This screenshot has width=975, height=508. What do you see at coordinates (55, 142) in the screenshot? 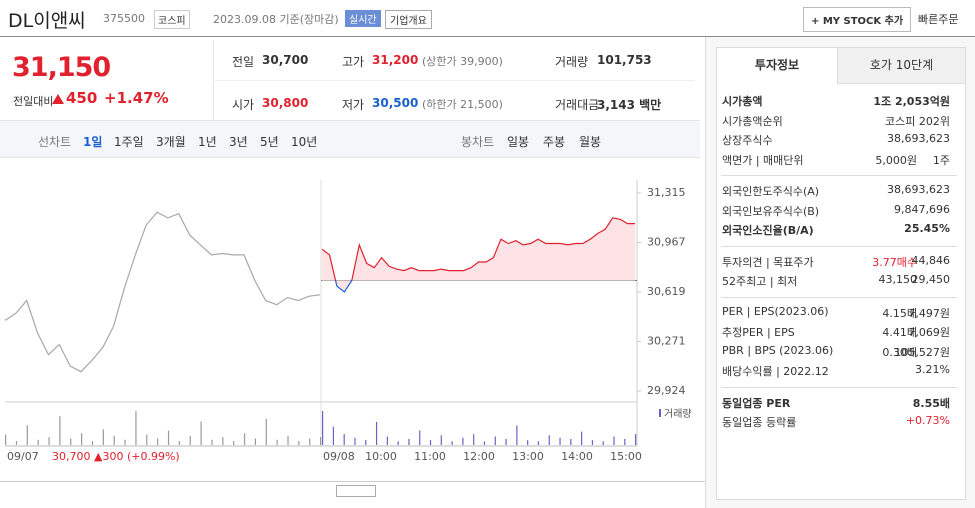
I see `line-chart-label: 선차트` at bounding box center [55, 142].